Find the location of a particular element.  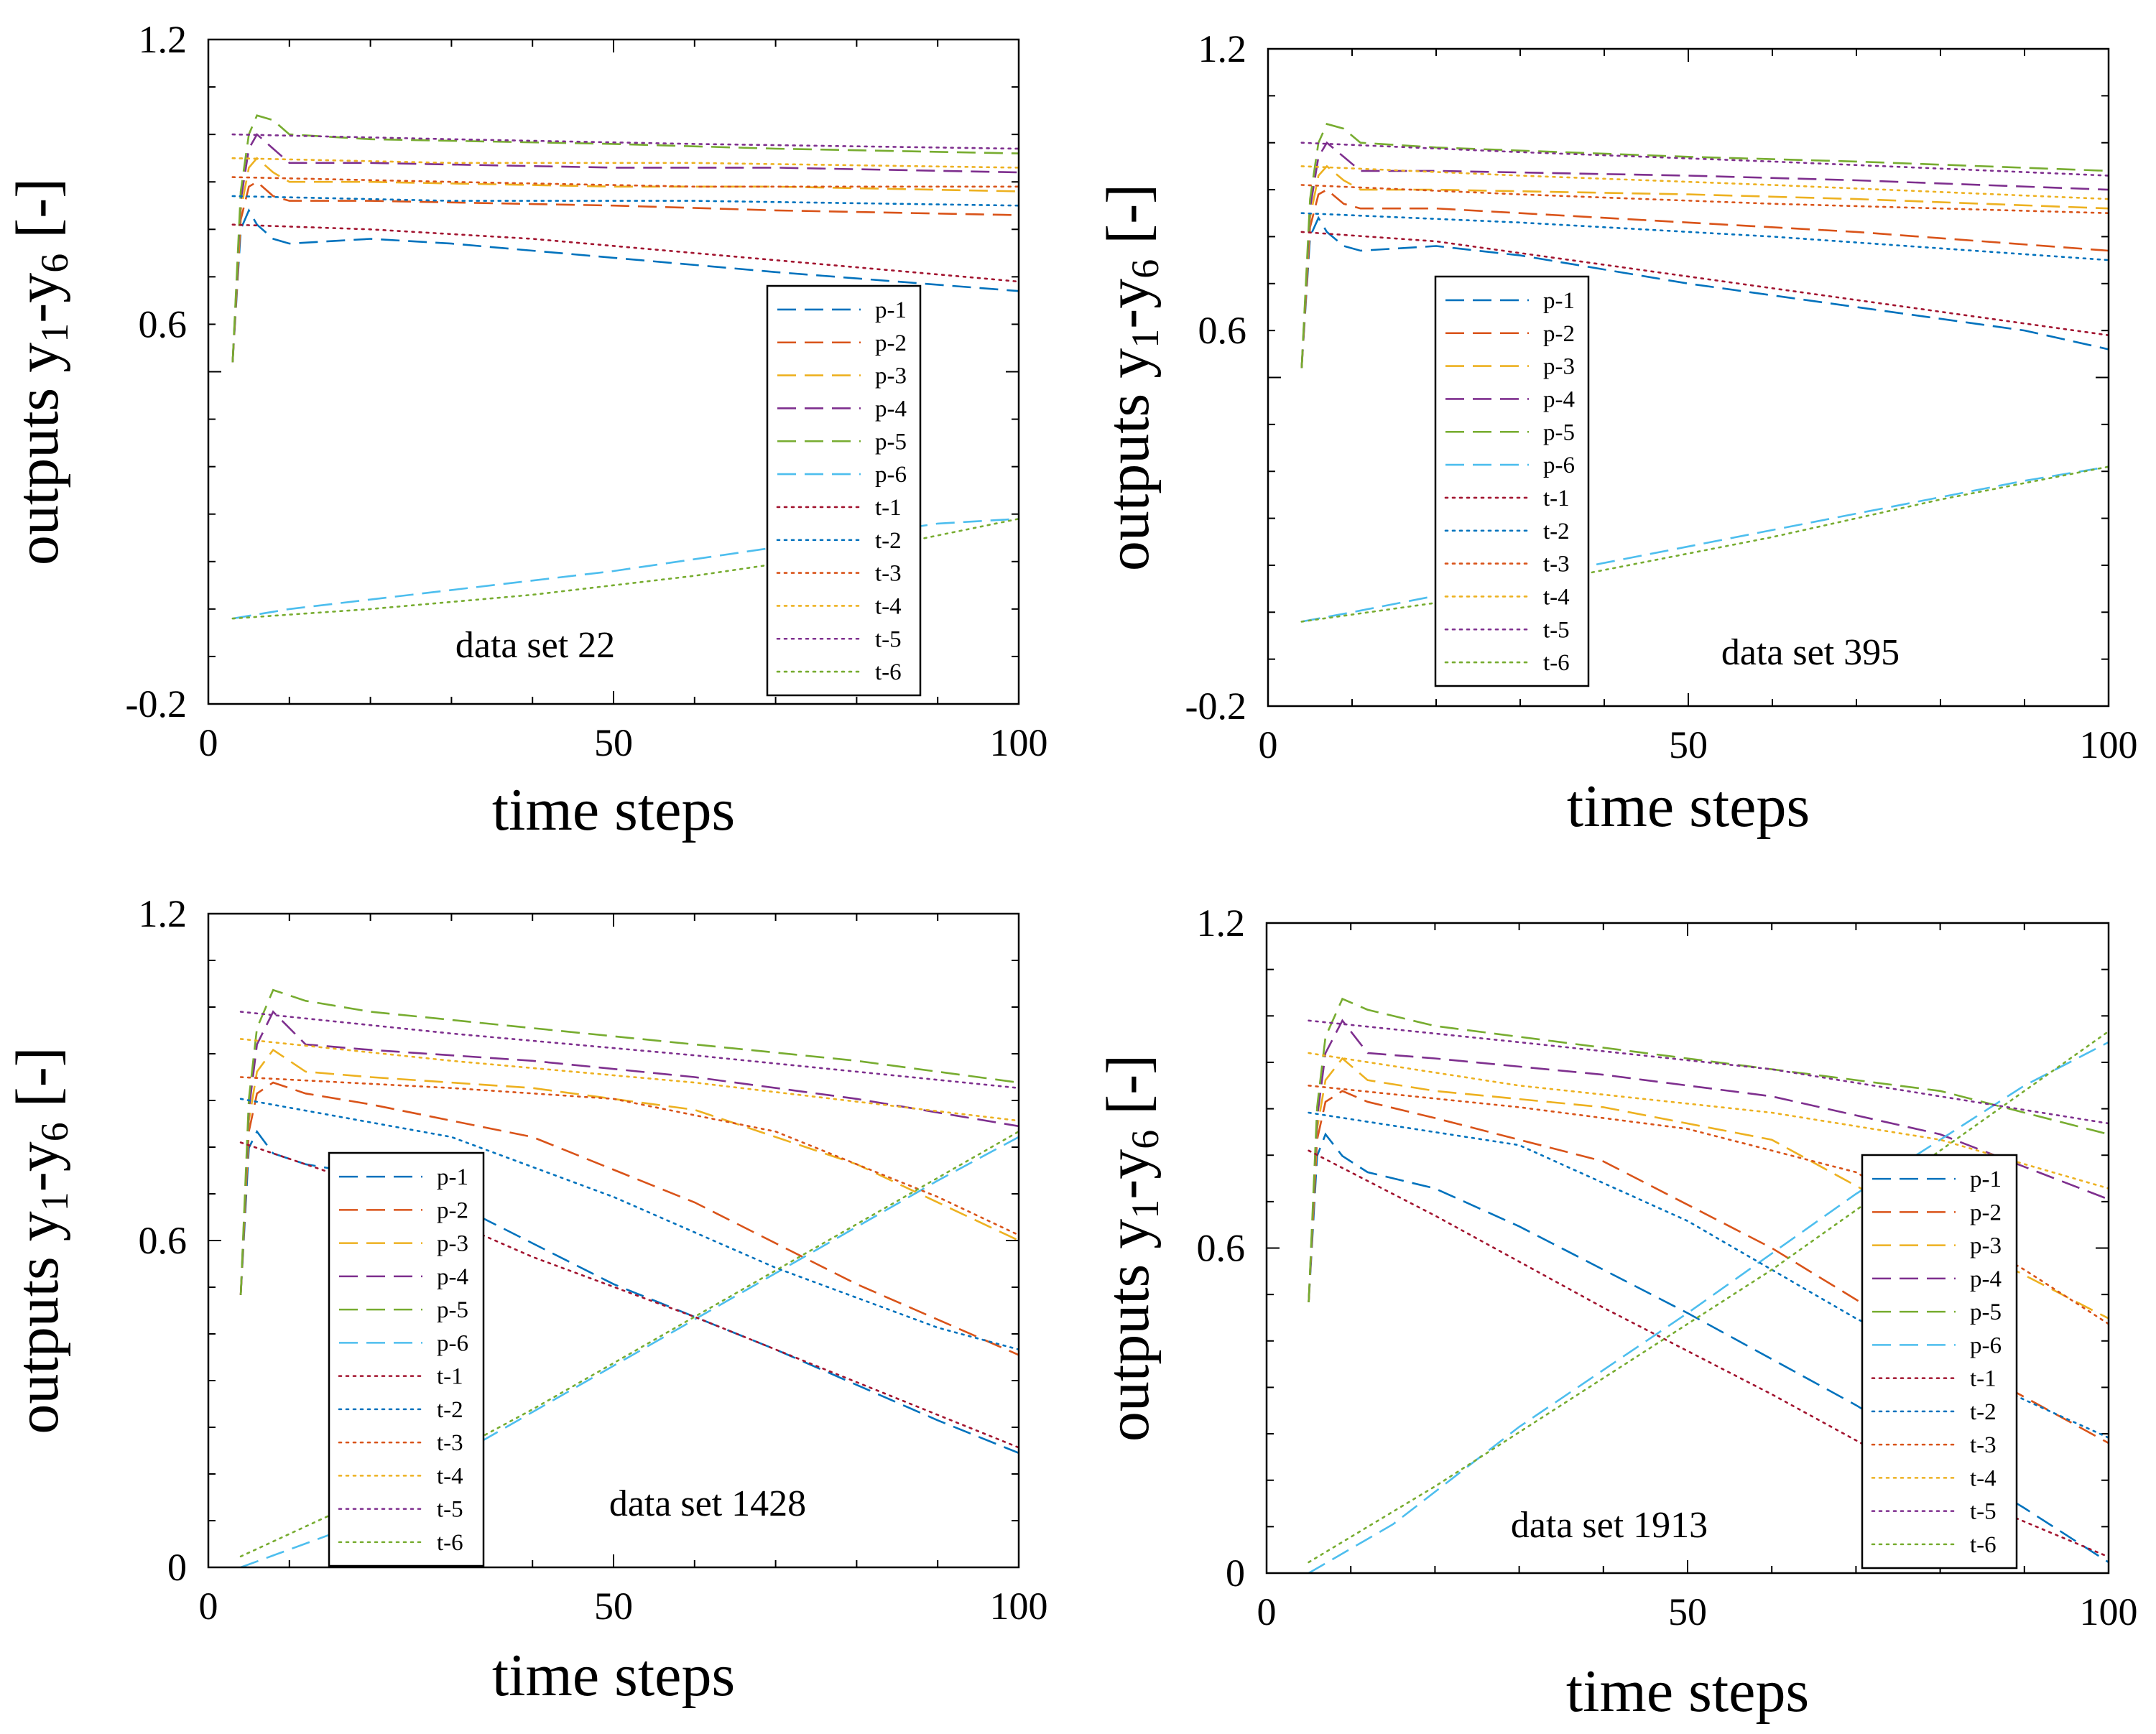

y-tick-label: 0 is located at coordinates (1235, 1573).